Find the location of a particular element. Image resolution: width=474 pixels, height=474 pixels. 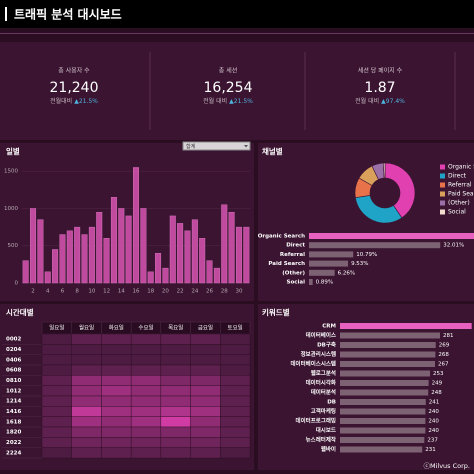

panel-title: 채널별 is located at coordinates (272, 151).